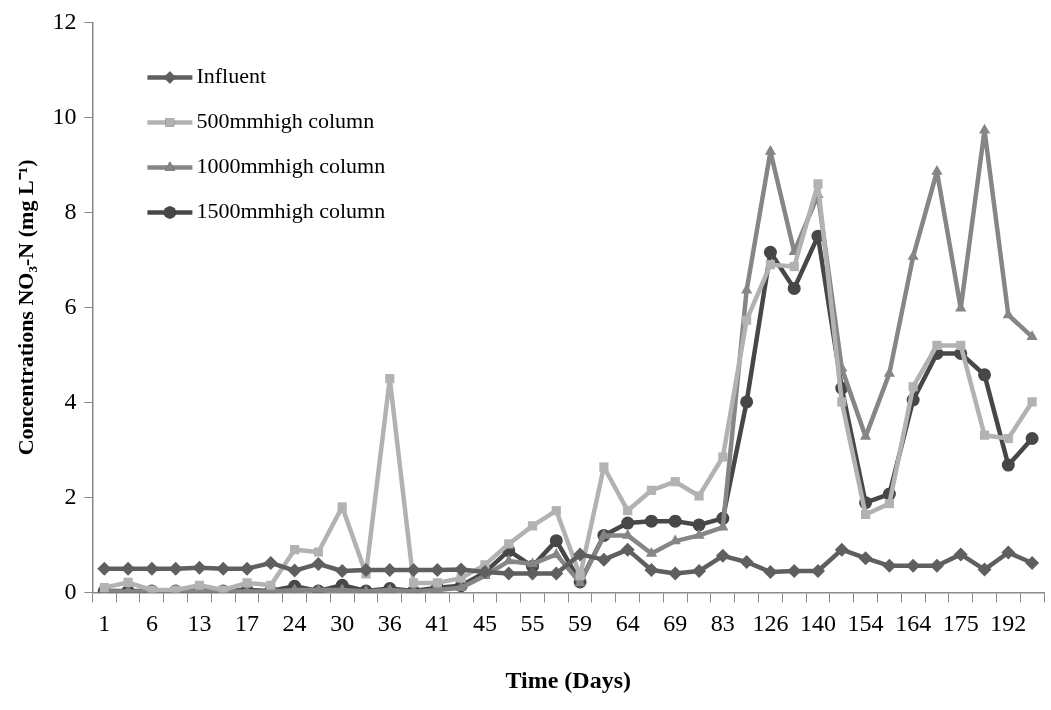 The width and height of the screenshot is (1051, 710). What do you see at coordinates (437, 623) in the screenshot?
I see `x-tick-label: 41` at bounding box center [437, 623].